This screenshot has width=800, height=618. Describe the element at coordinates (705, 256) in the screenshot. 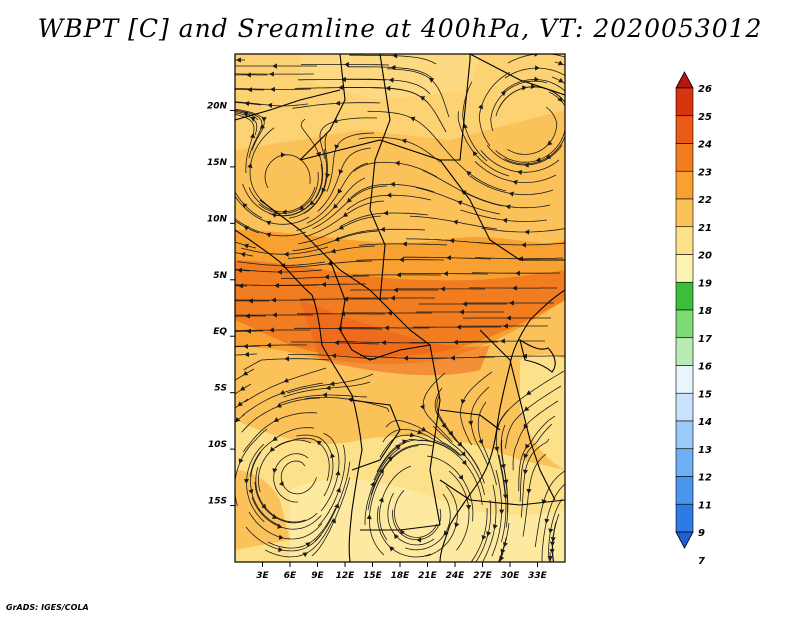

I see `colorbar-label: 20` at that location.